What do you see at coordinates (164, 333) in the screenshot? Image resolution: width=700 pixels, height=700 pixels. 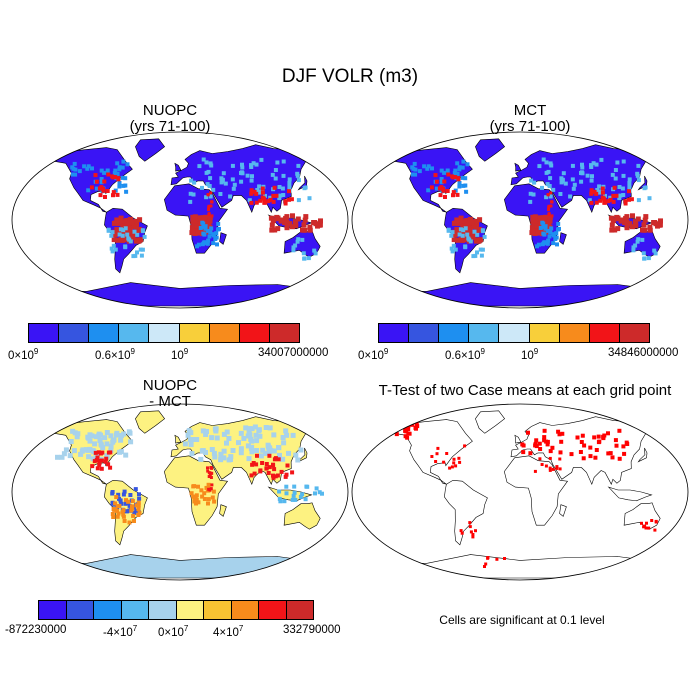 I see `colorbar-nuopc` at bounding box center [164, 333].